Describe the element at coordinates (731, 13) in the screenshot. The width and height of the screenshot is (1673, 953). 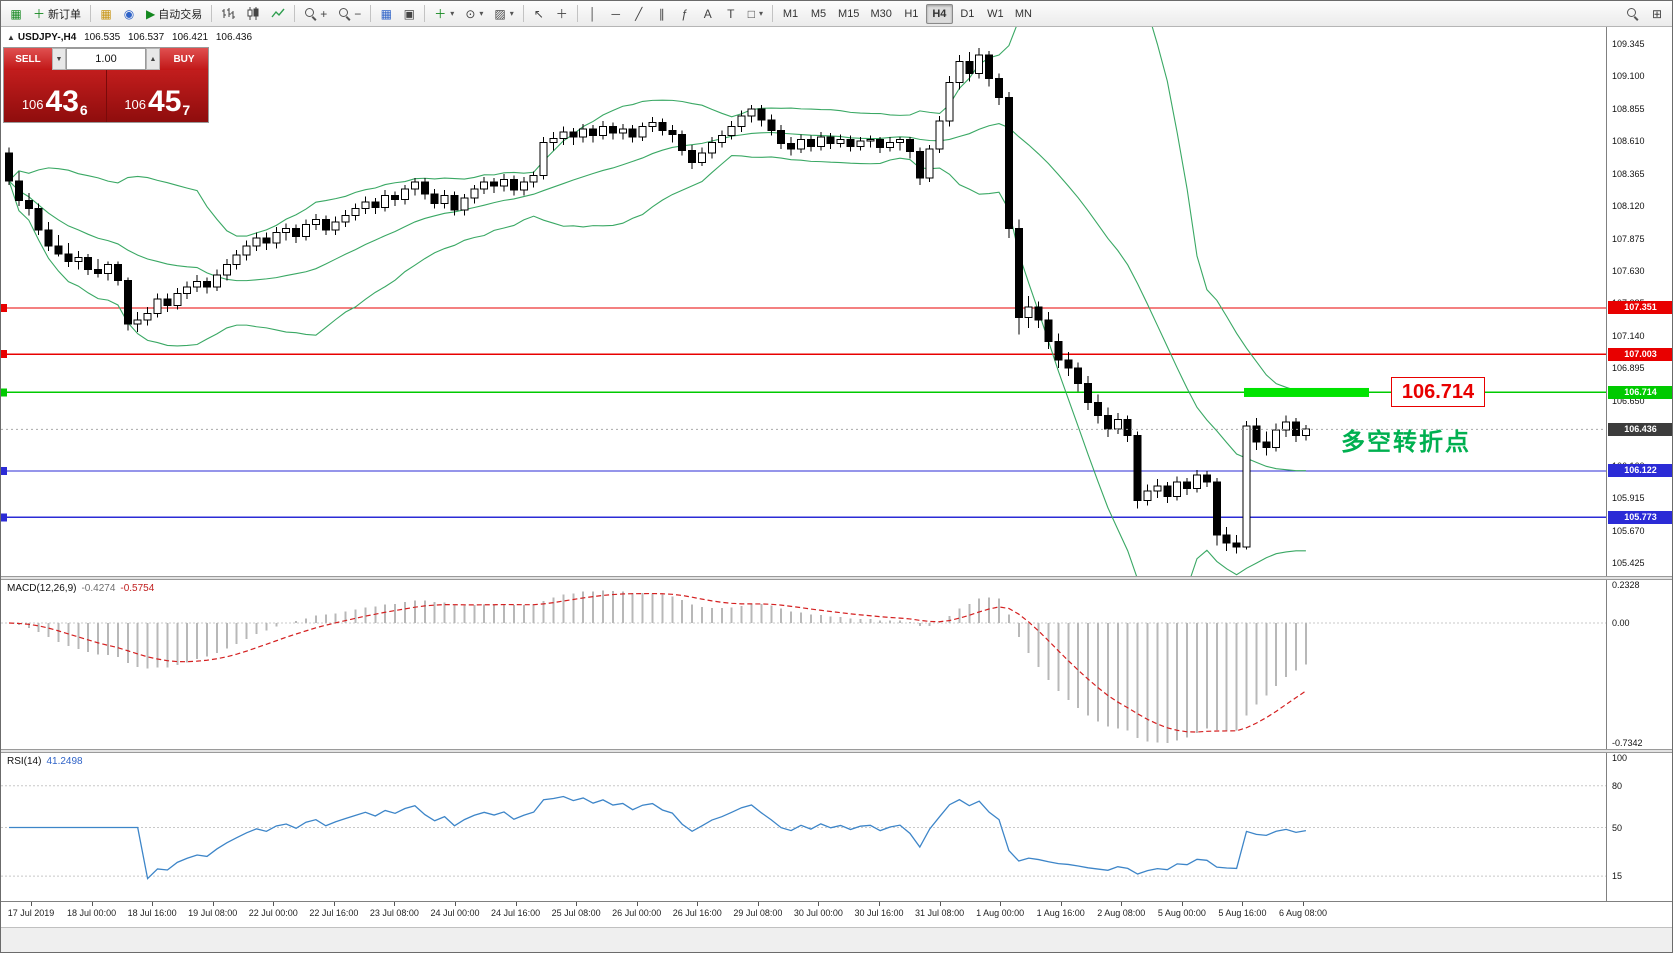
I see `label-tool-button: T` at that location.